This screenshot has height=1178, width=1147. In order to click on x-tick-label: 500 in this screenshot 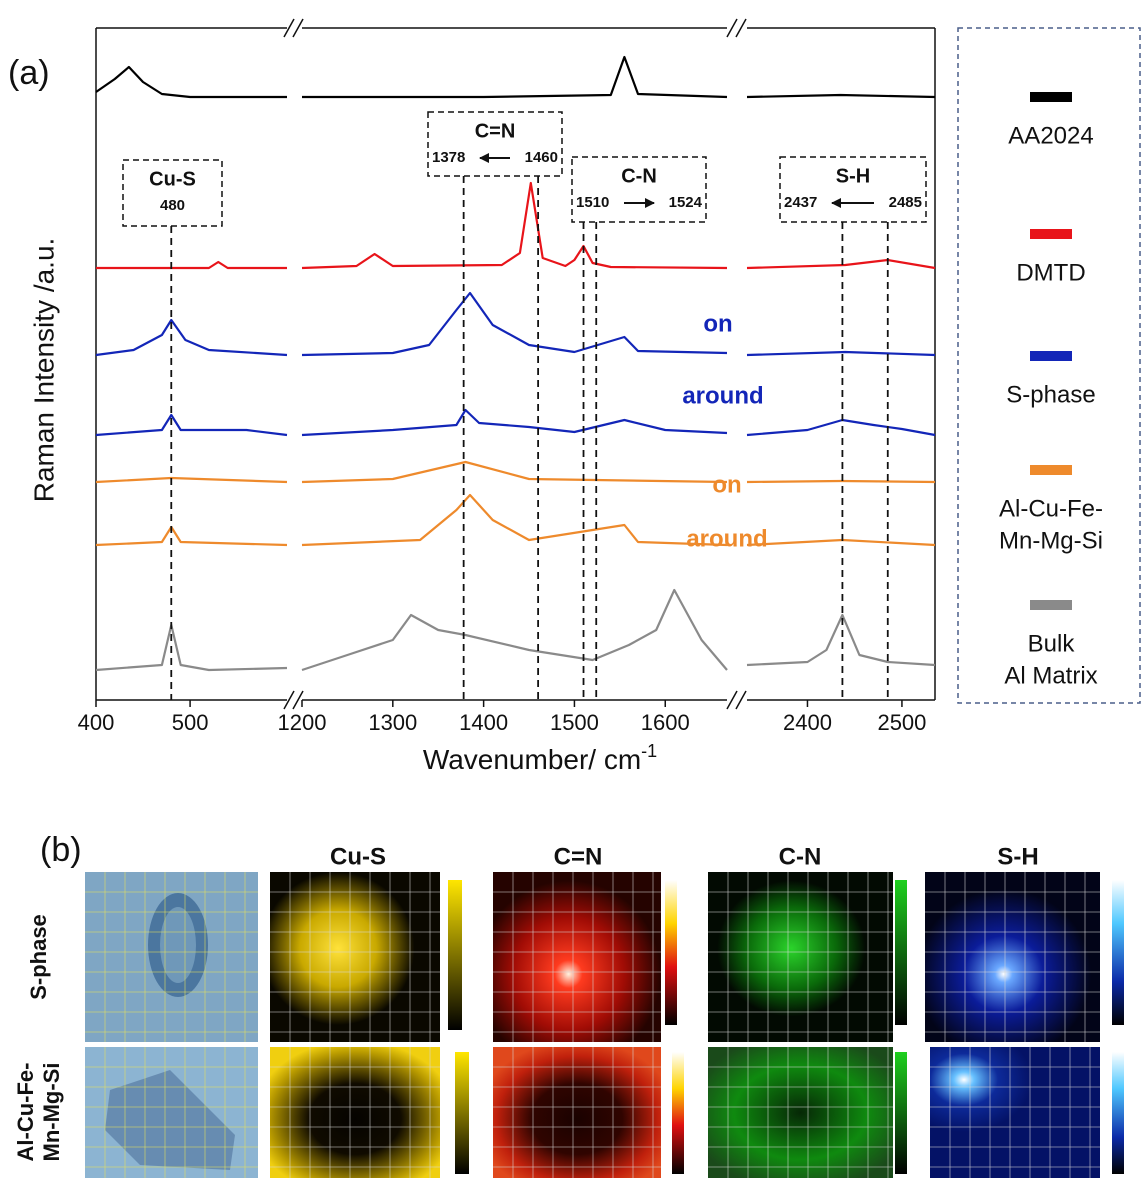, I will do `click(190, 722)`.